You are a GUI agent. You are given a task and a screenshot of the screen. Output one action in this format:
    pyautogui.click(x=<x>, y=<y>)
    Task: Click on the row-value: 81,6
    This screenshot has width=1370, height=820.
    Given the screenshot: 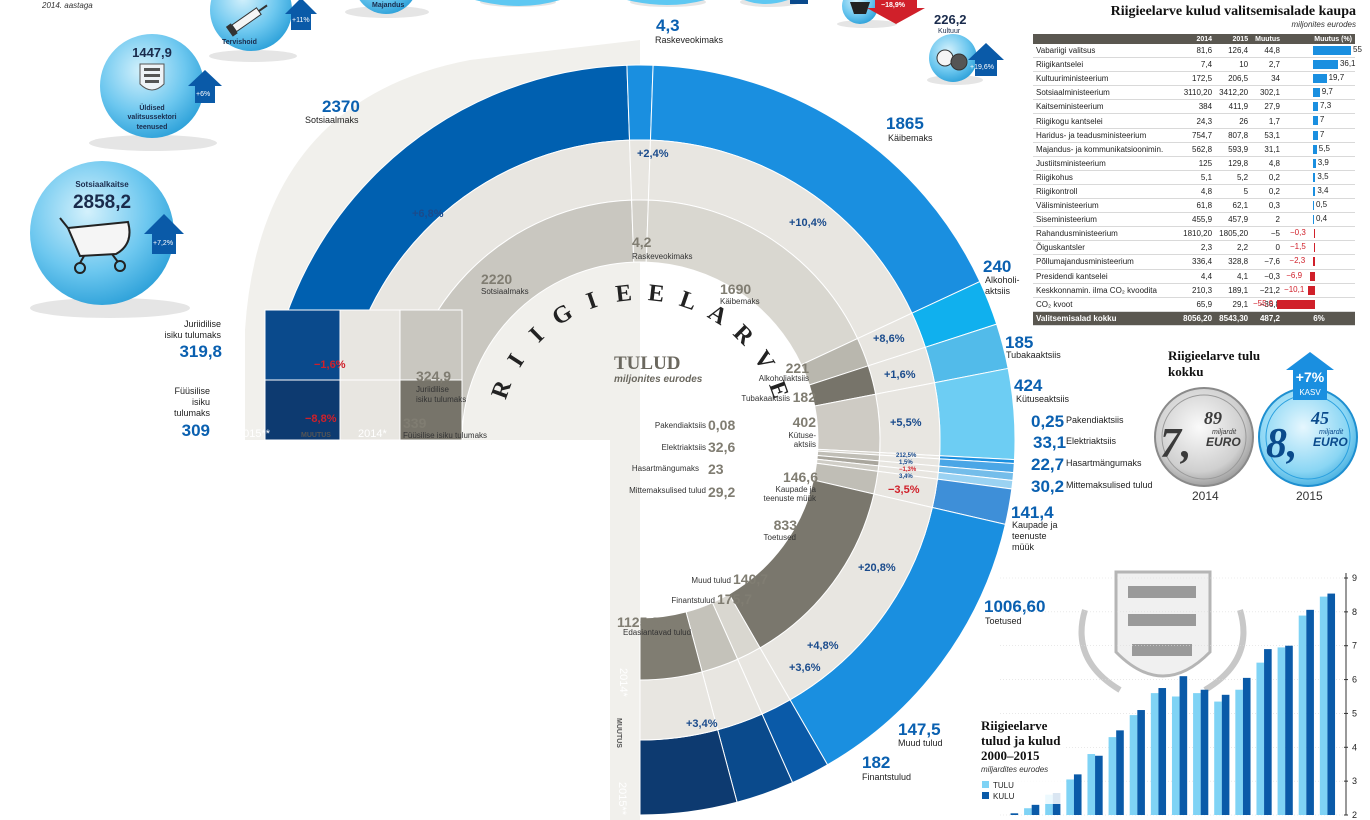 What is the action you would take?
    pyautogui.click(x=1197, y=51)
    